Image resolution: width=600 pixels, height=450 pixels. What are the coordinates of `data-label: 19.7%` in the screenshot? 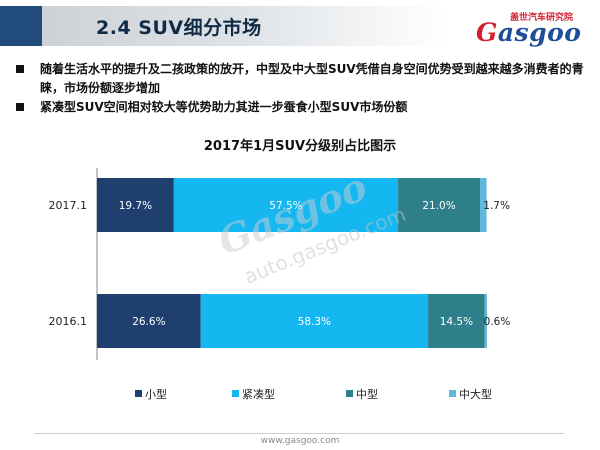 It's located at (135, 206).